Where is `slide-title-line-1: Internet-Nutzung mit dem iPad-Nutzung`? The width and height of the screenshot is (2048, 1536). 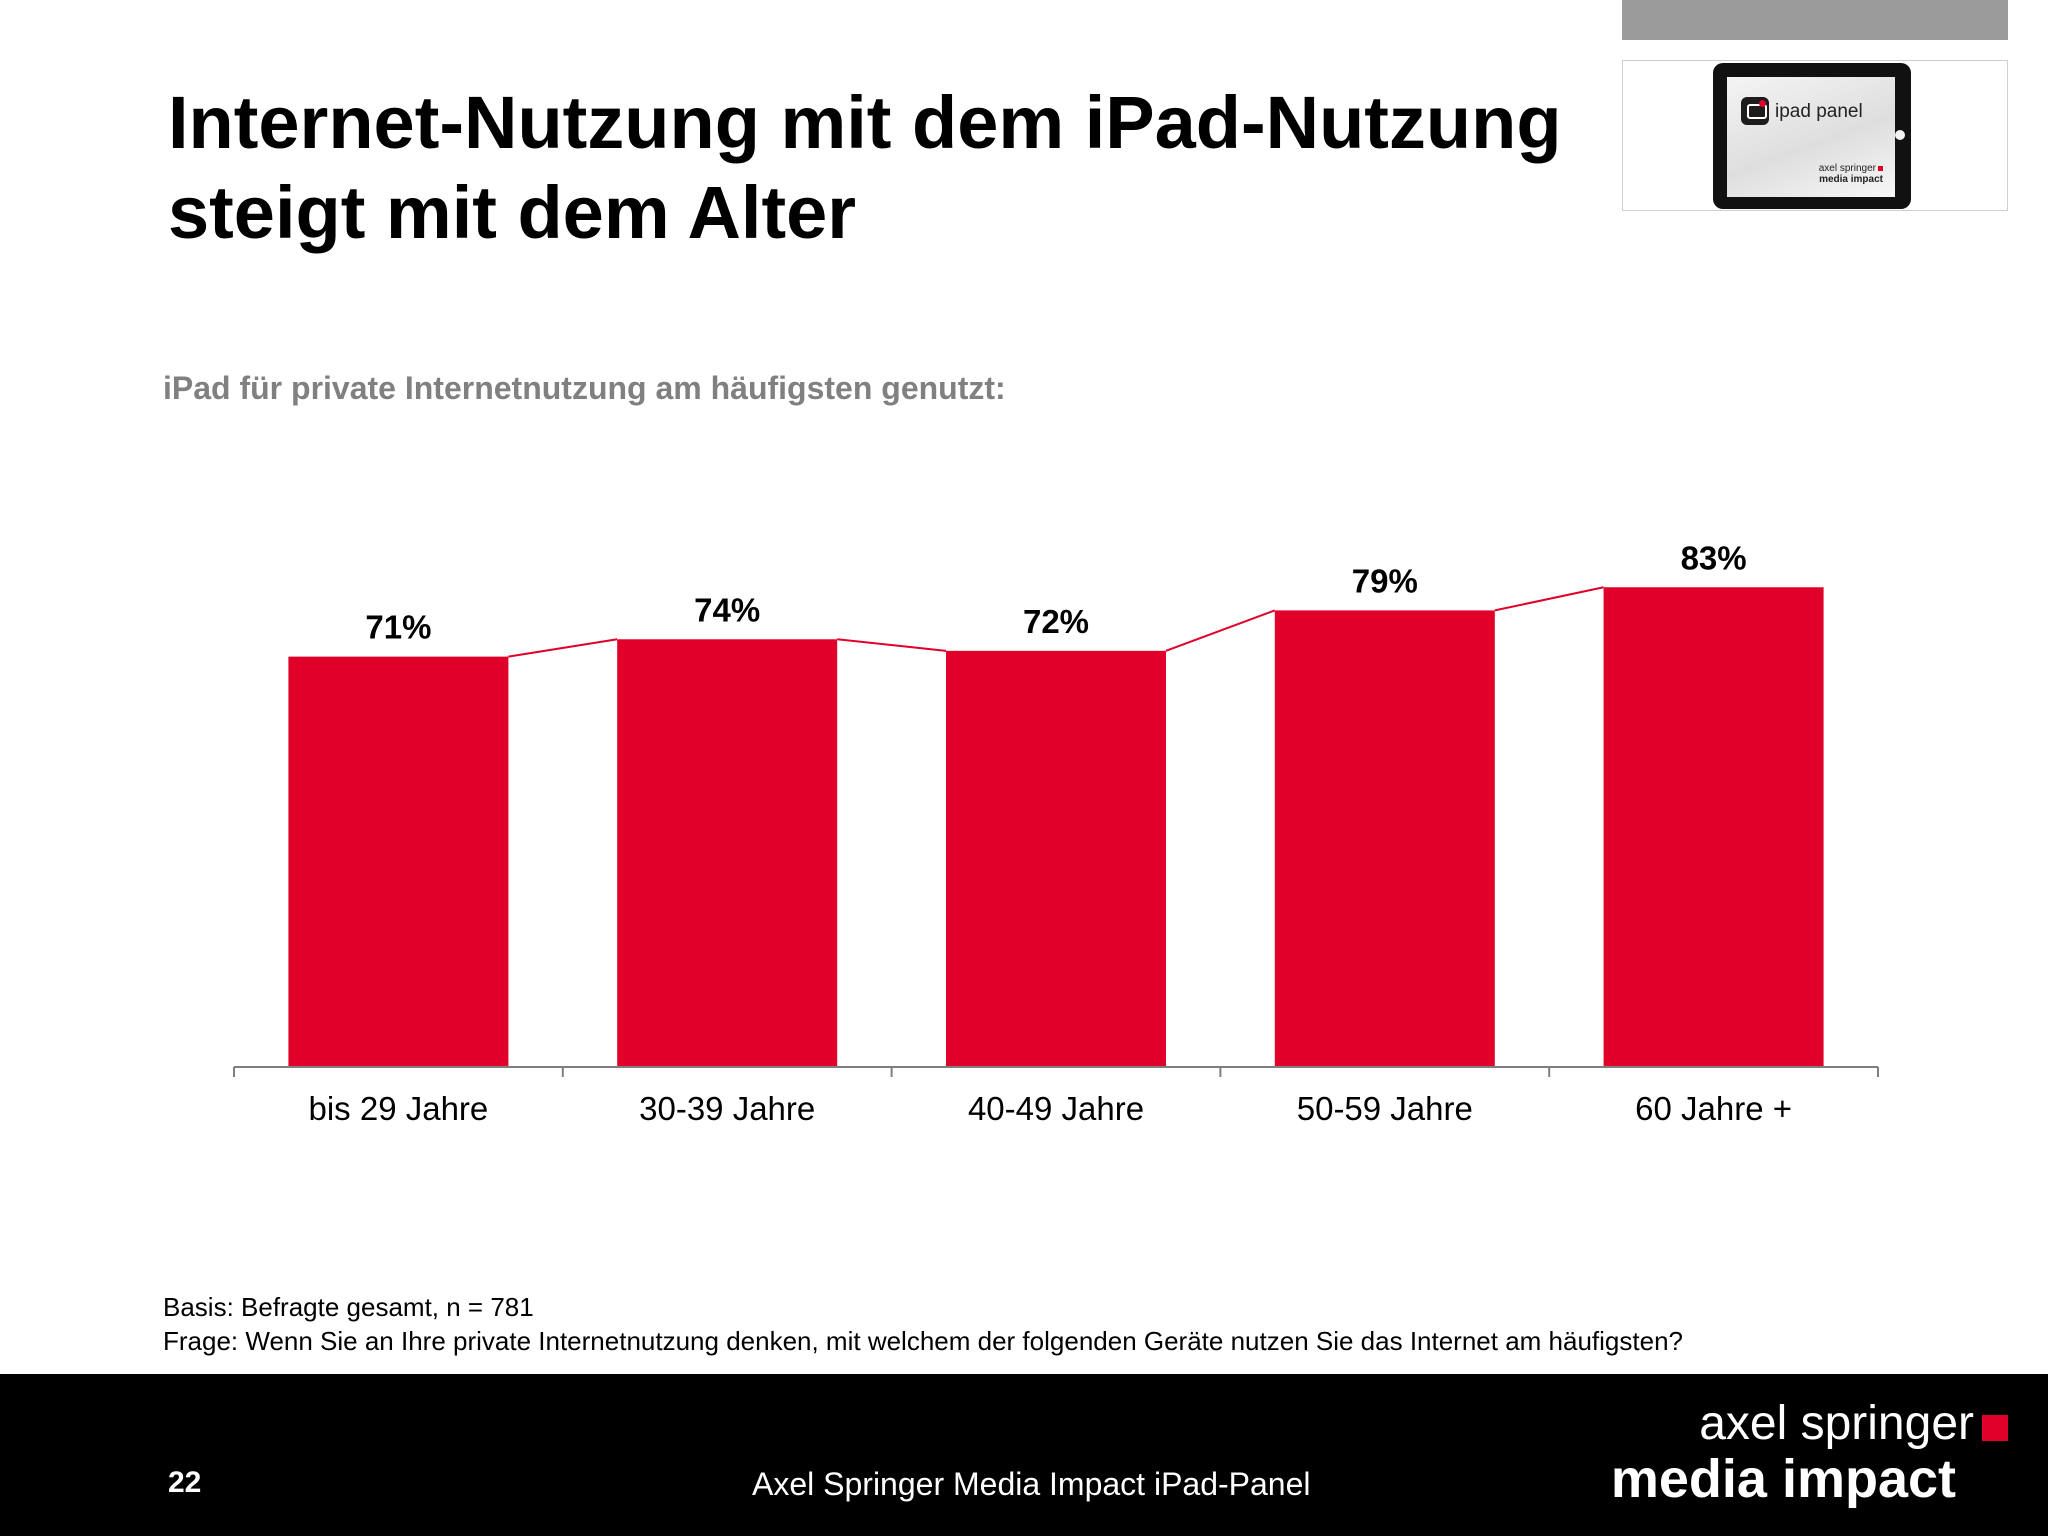 slide-title-line-1: Internet-Nutzung mit dem iPad-Nutzung is located at coordinates (865, 122).